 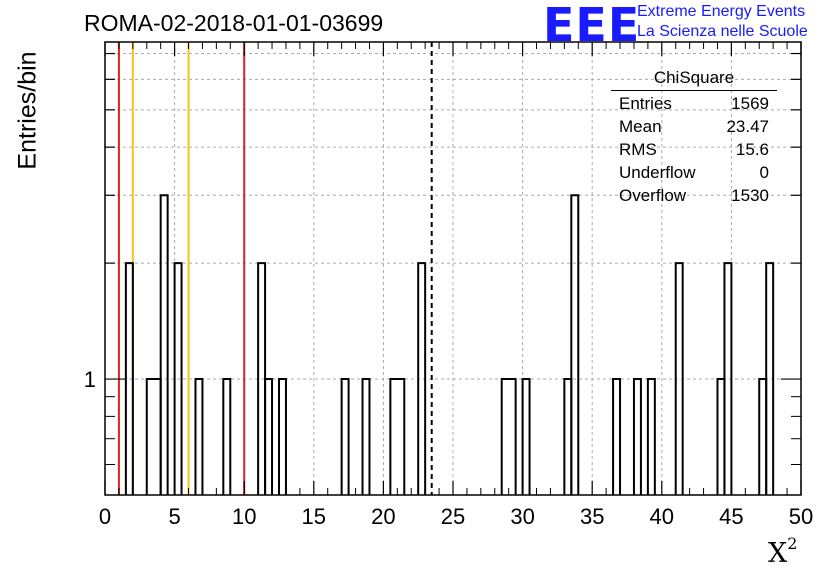 I want to click on eee-logo: EEE, so click(x=592, y=26).